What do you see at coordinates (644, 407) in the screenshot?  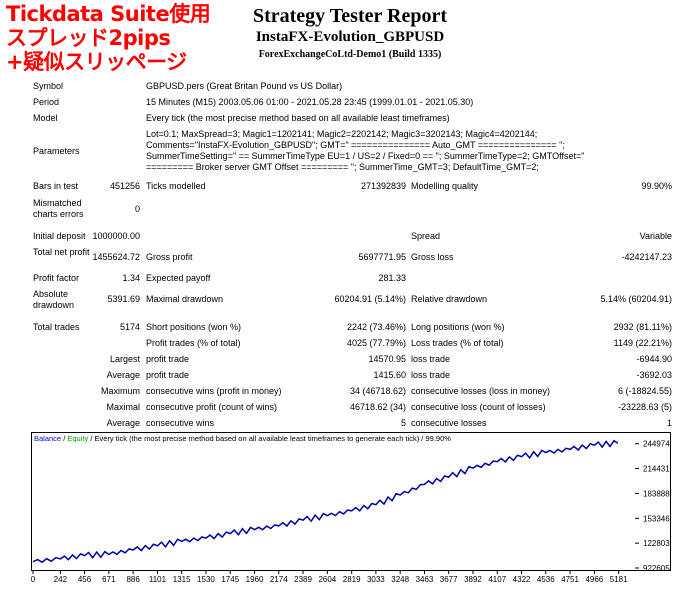 I see `cl-count-value: -23228.63 (5)` at bounding box center [644, 407].